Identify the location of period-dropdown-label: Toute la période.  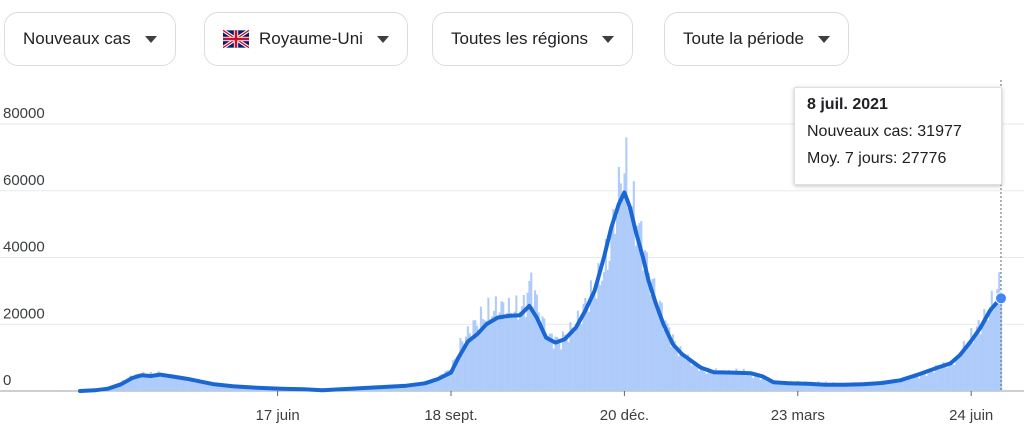
(743, 38).